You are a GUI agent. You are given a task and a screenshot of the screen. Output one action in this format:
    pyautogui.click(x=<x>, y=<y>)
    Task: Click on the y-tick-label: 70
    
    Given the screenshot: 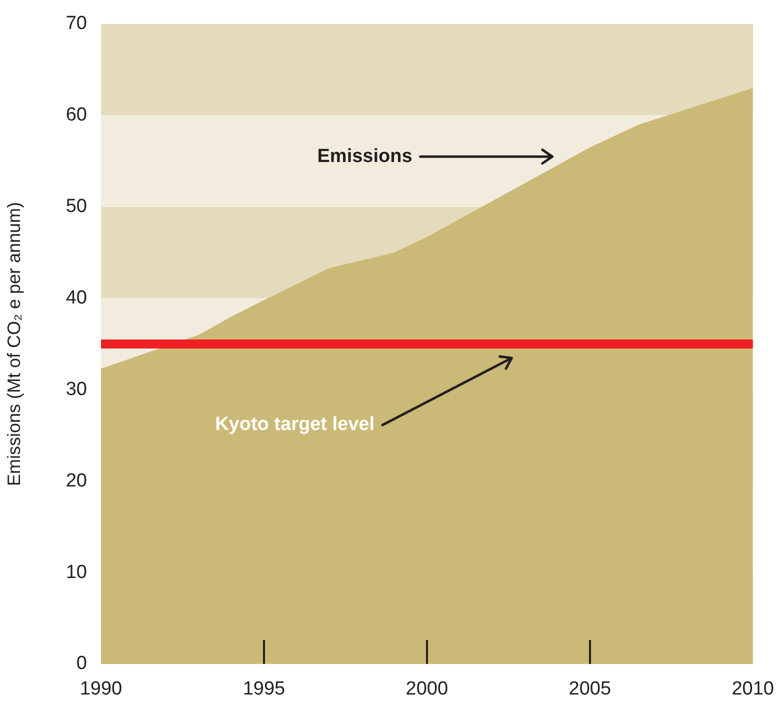 What is the action you would take?
    pyautogui.click(x=76, y=23)
    